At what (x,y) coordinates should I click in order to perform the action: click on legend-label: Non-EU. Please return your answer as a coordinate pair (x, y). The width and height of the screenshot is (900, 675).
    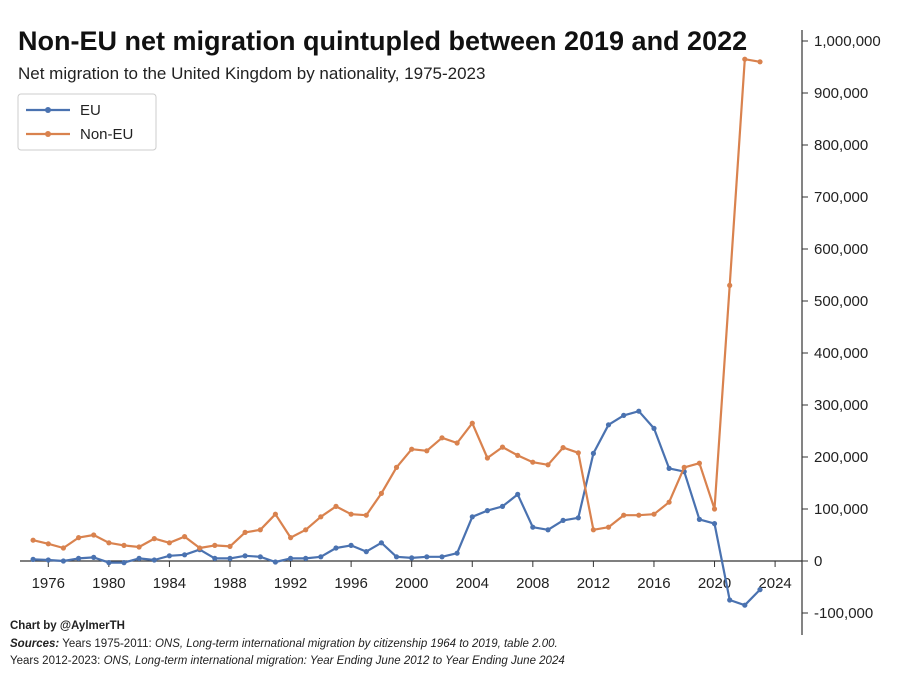
    Looking at the image, I should click on (106, 134).